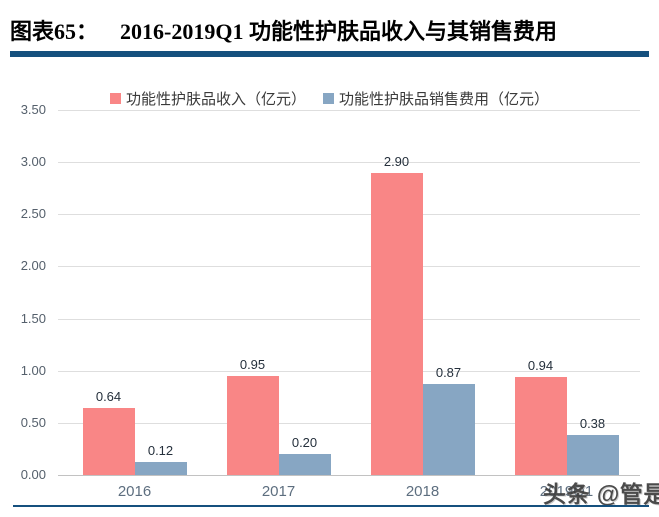 The width and height of the screenshot is (659, 517). What do you see at coordinates (252, 425) in the screenshot?
I see `bar-2017-series0` at bounding box center [252, 425].